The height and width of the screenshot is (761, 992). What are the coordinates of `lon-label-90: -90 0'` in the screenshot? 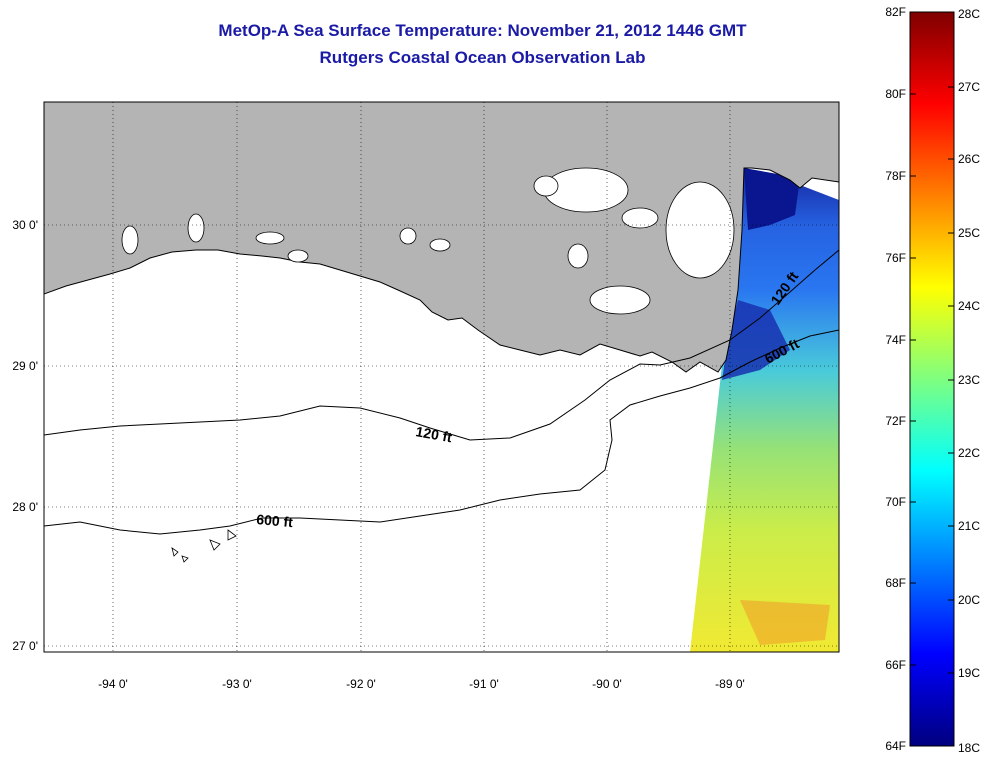 It's located at (607, 684).